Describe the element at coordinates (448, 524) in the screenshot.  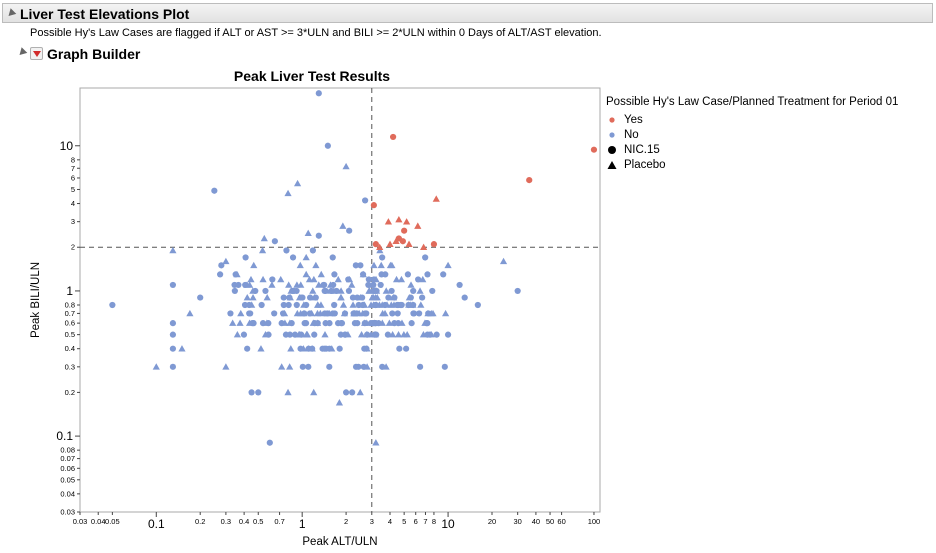
I see `x-tick-label: 10` at that location.